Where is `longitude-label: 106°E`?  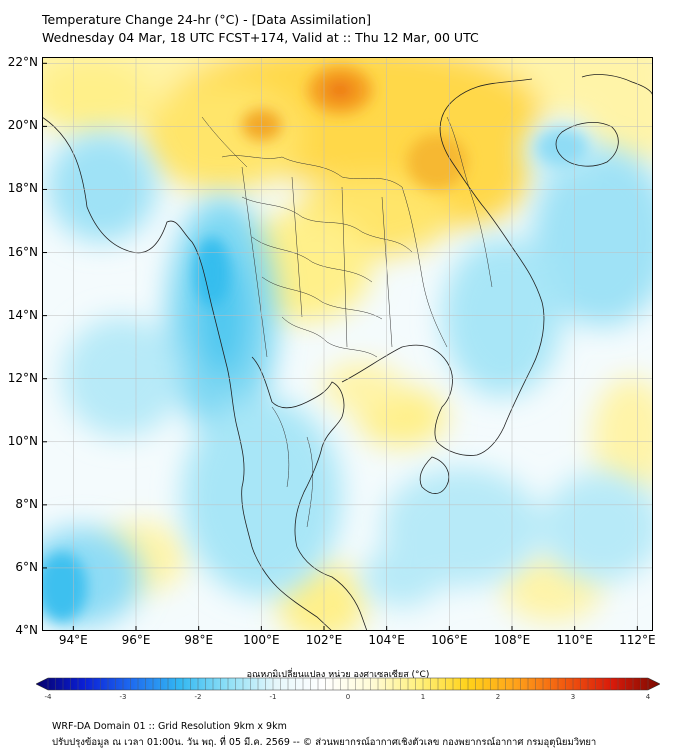 longitude-label: 106°E is located at coordinates (449, 640).